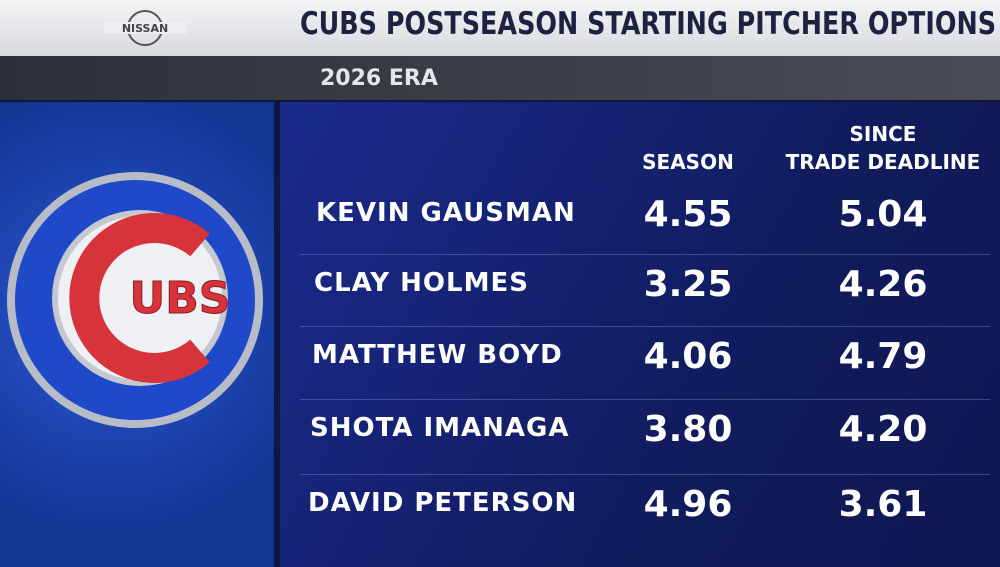  I want to click on era-value: 4.79, so click(883, 356).